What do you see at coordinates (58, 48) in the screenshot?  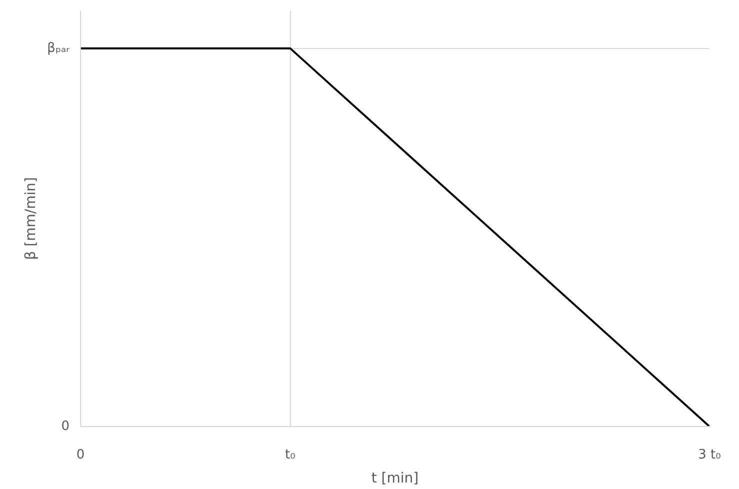 I see `text: βₚₐᵣ` at bounding box center [58, 48].